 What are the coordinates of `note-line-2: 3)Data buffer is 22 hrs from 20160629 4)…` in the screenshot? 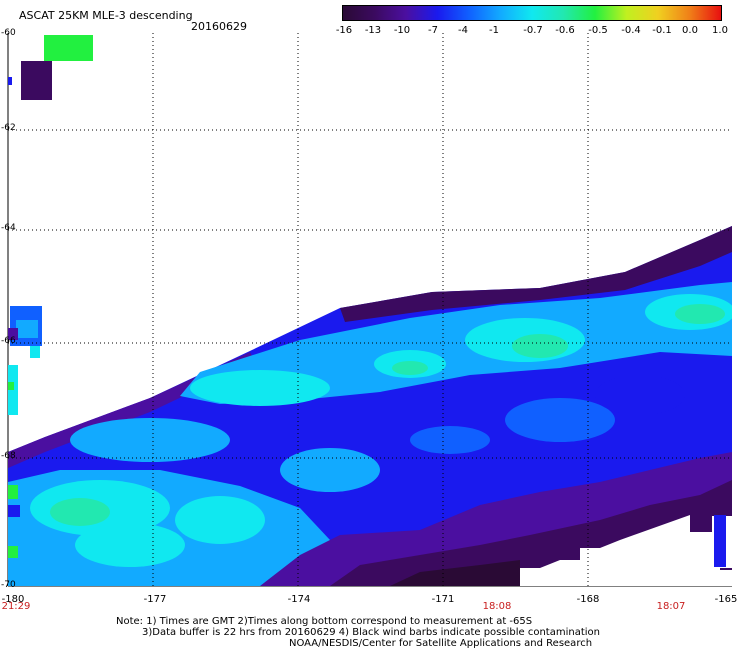 It's located at (371, 632).